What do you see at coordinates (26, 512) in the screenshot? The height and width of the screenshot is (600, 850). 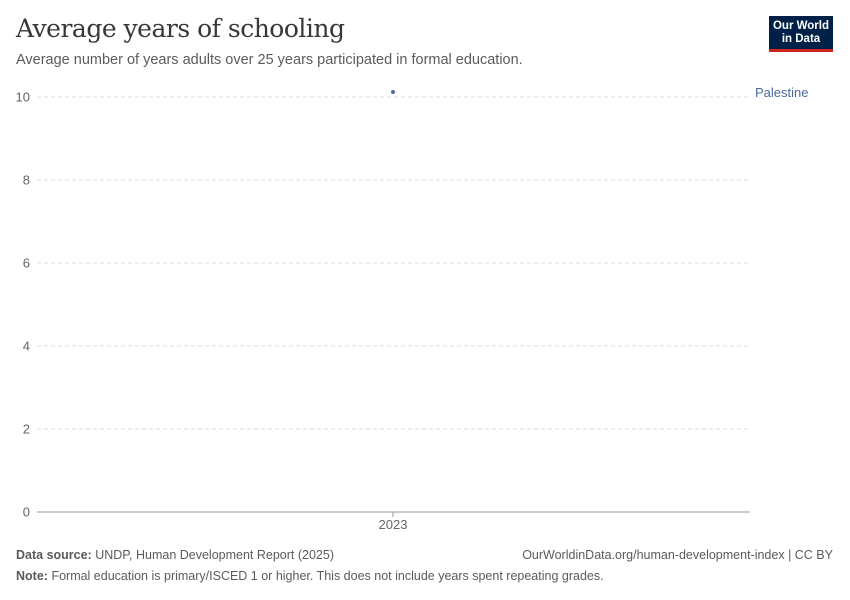 I see `y-tick-label: 0` at bounding box center [26, 512].